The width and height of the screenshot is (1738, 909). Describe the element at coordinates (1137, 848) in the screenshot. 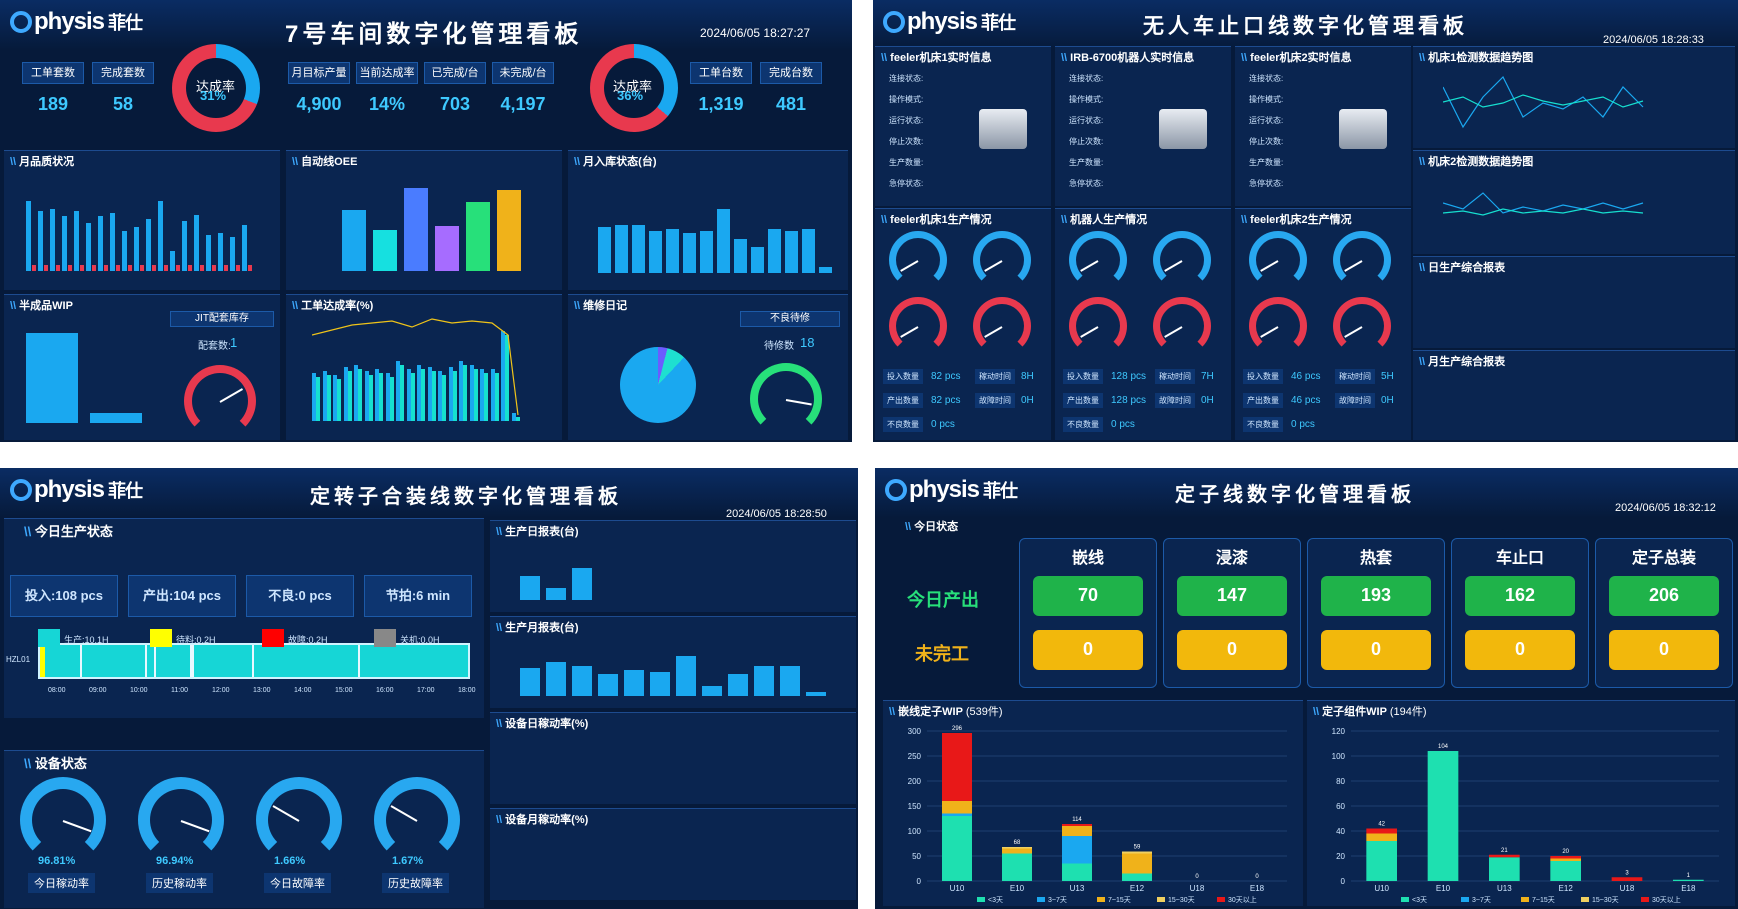

I see `total-label: 59` at that location.